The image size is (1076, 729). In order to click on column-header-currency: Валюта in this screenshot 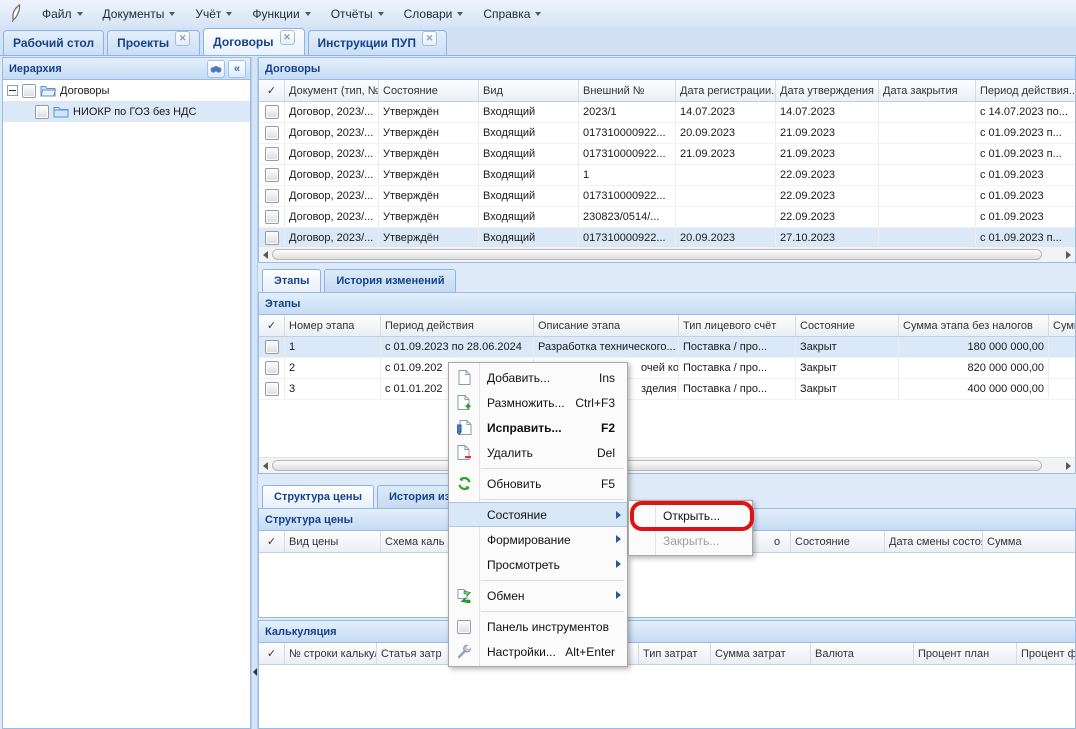, I will do `click(862, 653)`.